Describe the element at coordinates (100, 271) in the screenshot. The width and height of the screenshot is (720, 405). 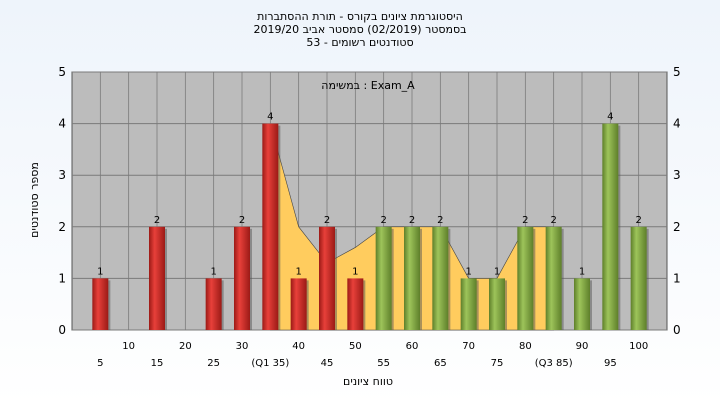
I see `data-label-5: 1` at that location.